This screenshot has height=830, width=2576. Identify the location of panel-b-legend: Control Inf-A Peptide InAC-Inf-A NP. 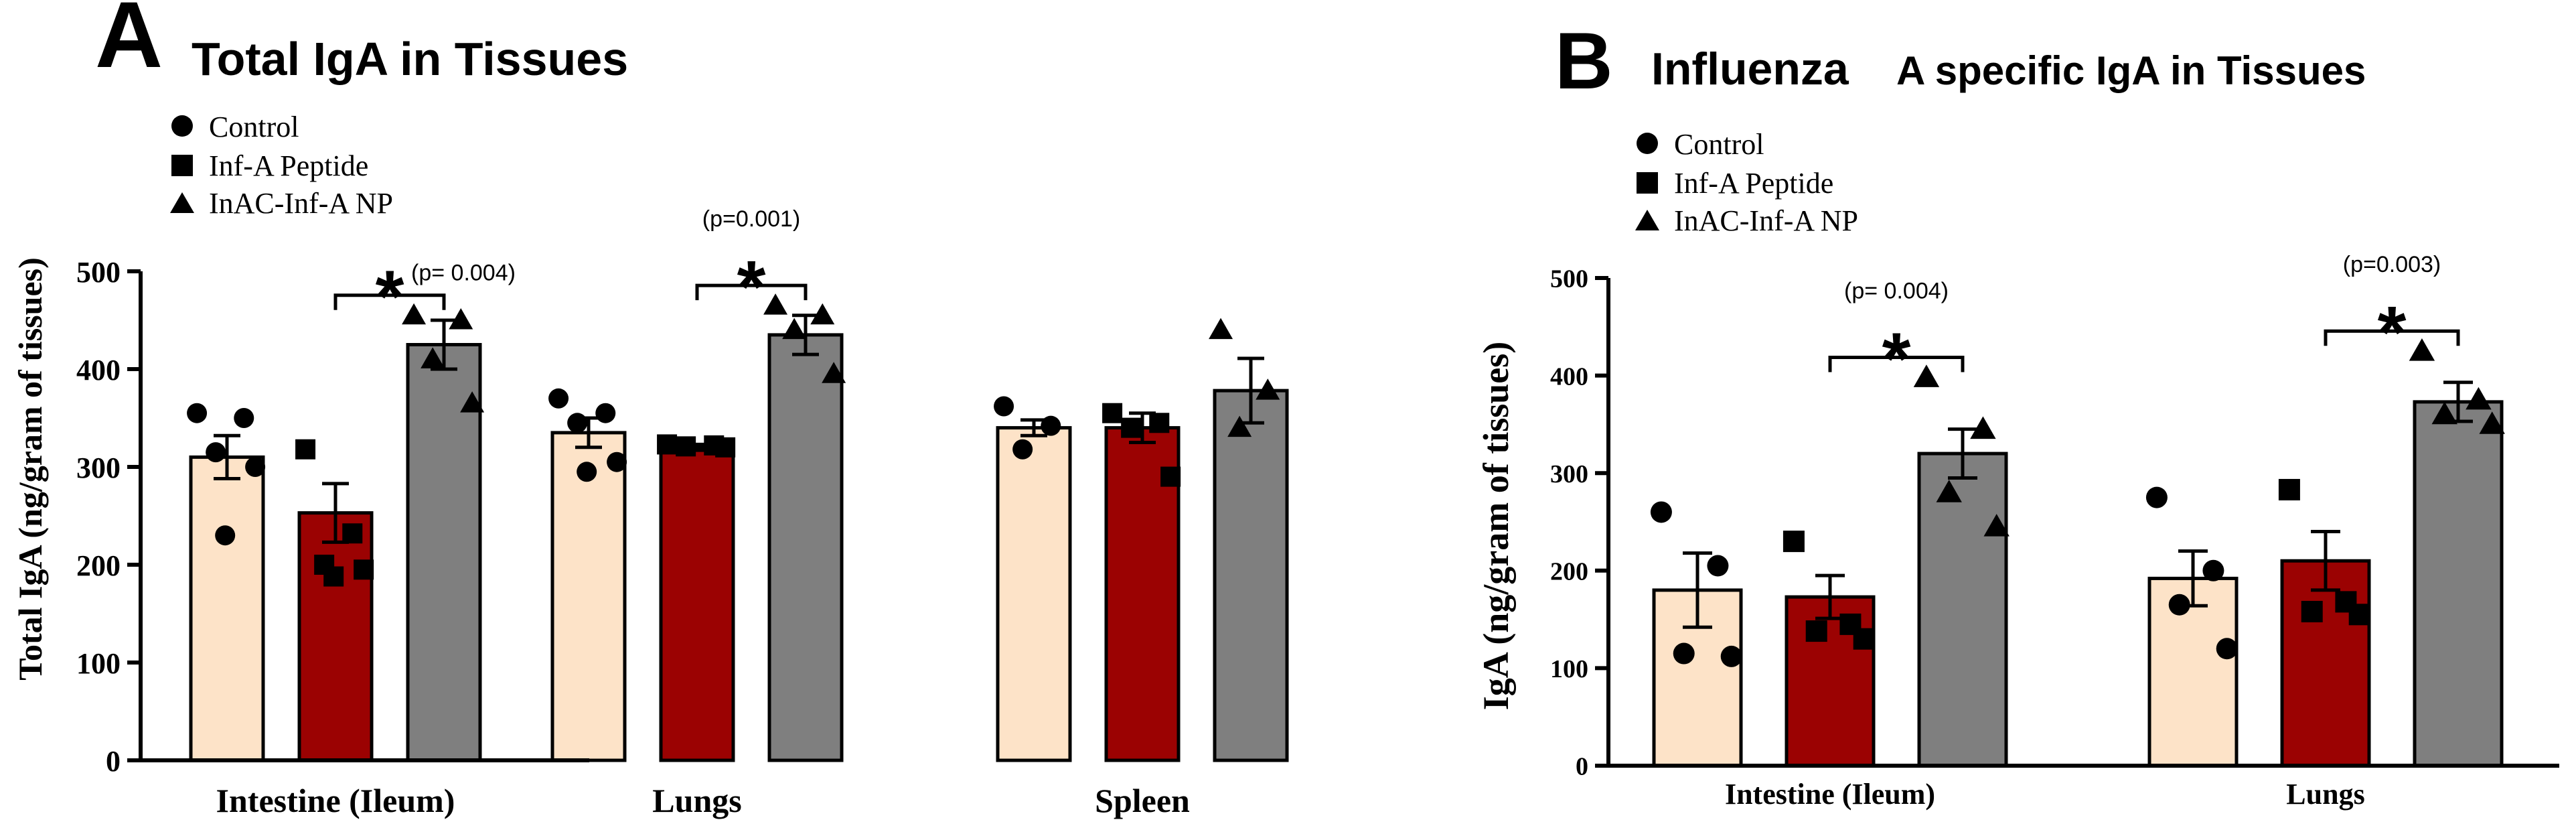
(1746, 183).